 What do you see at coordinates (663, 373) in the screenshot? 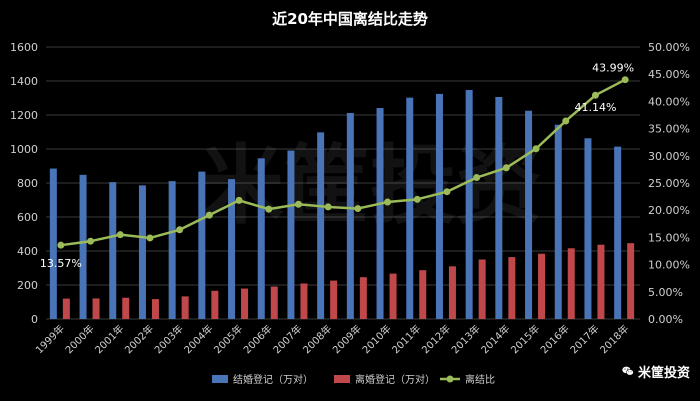
I see `brand-text: 米筐投资` at bounding box center [663, 373].